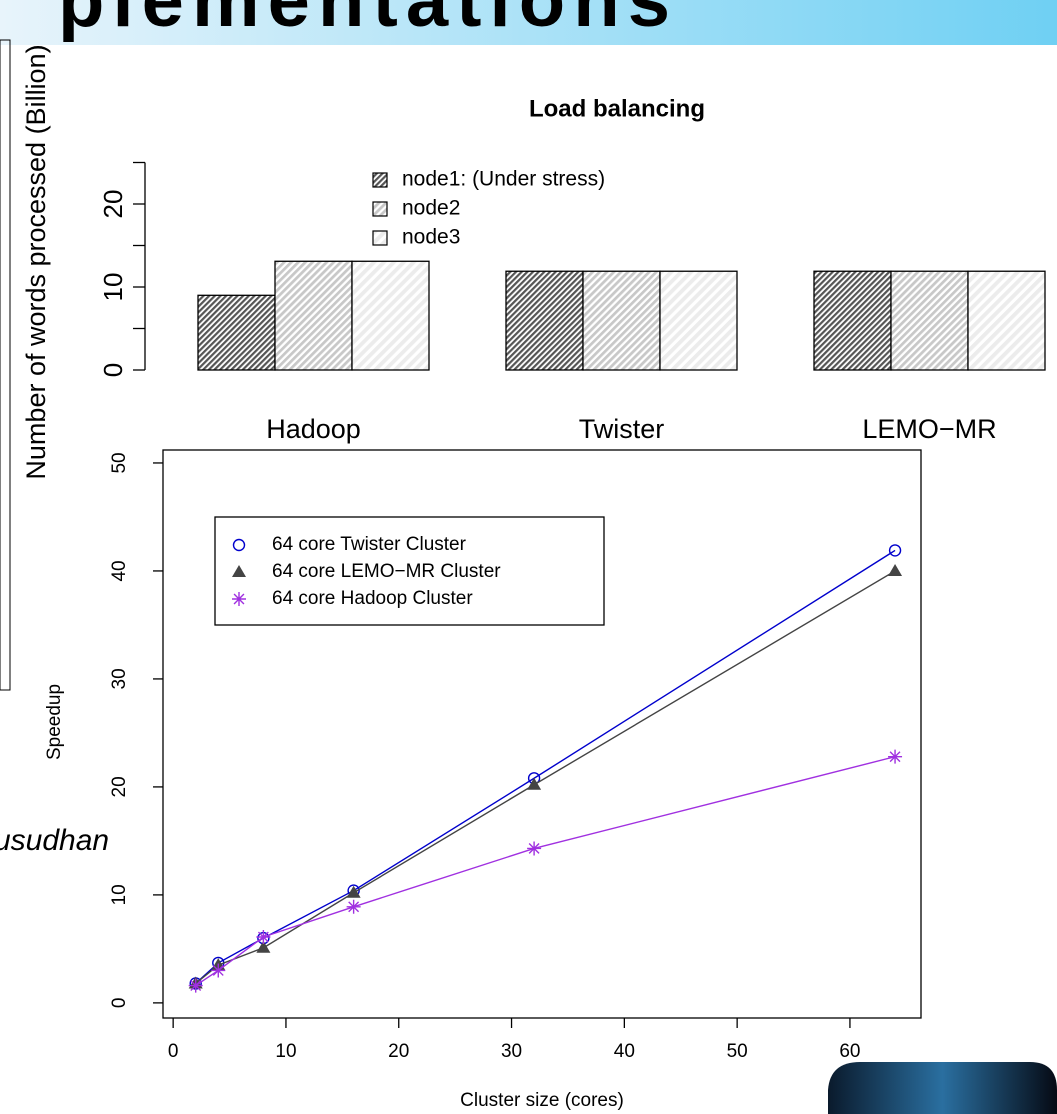  Describe the element at coordinates (5, 365) in the screenshot. I see `frame-edge` at that location.